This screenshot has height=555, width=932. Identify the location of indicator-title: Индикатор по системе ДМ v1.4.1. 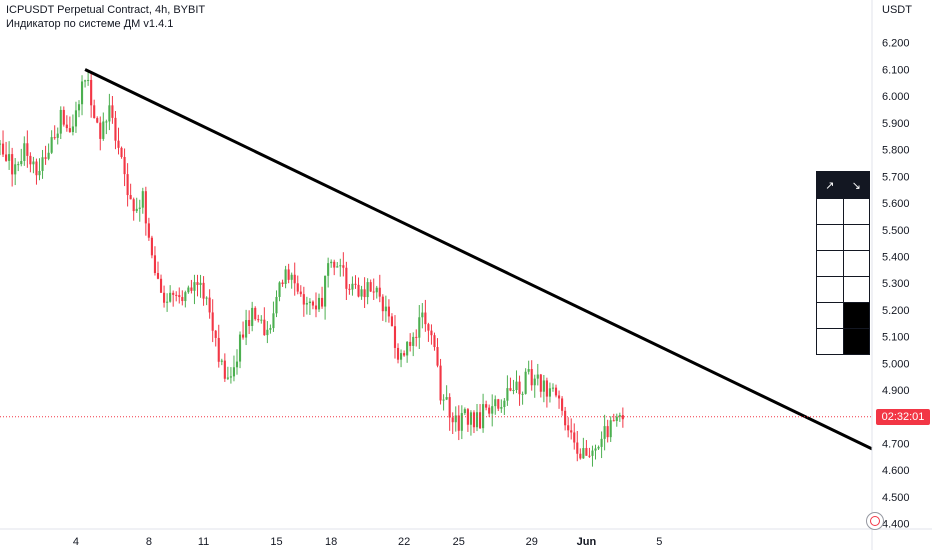
(90, 24).